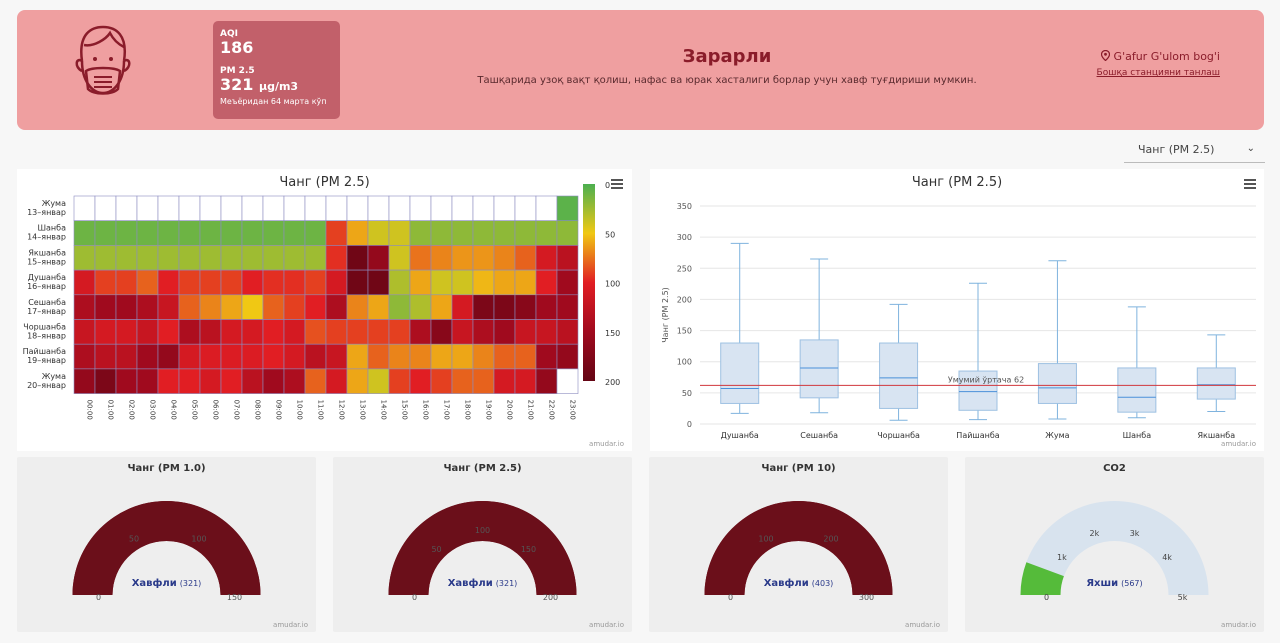 This screenshot has width=1280, height=643. I want to click on credit-label: amudar.io, so click(290, 625).